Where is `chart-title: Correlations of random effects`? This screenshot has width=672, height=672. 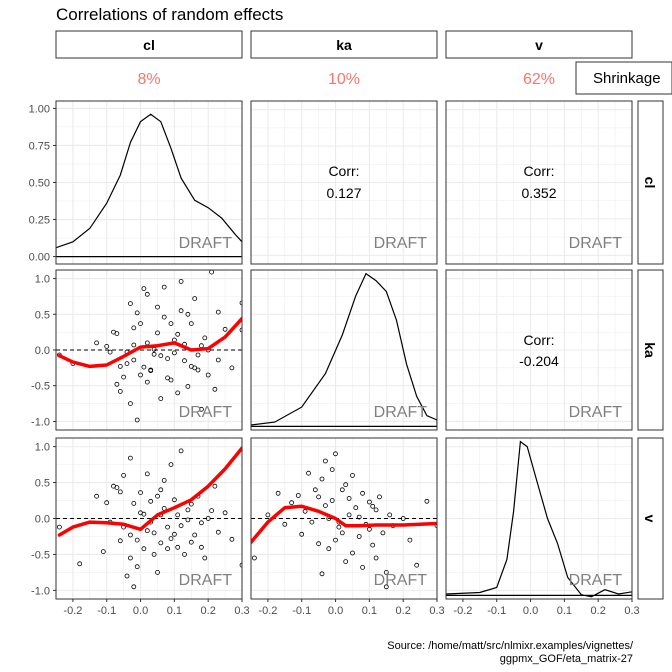
chart-title: Correlations of random effects is located at coordinates (169, 14).